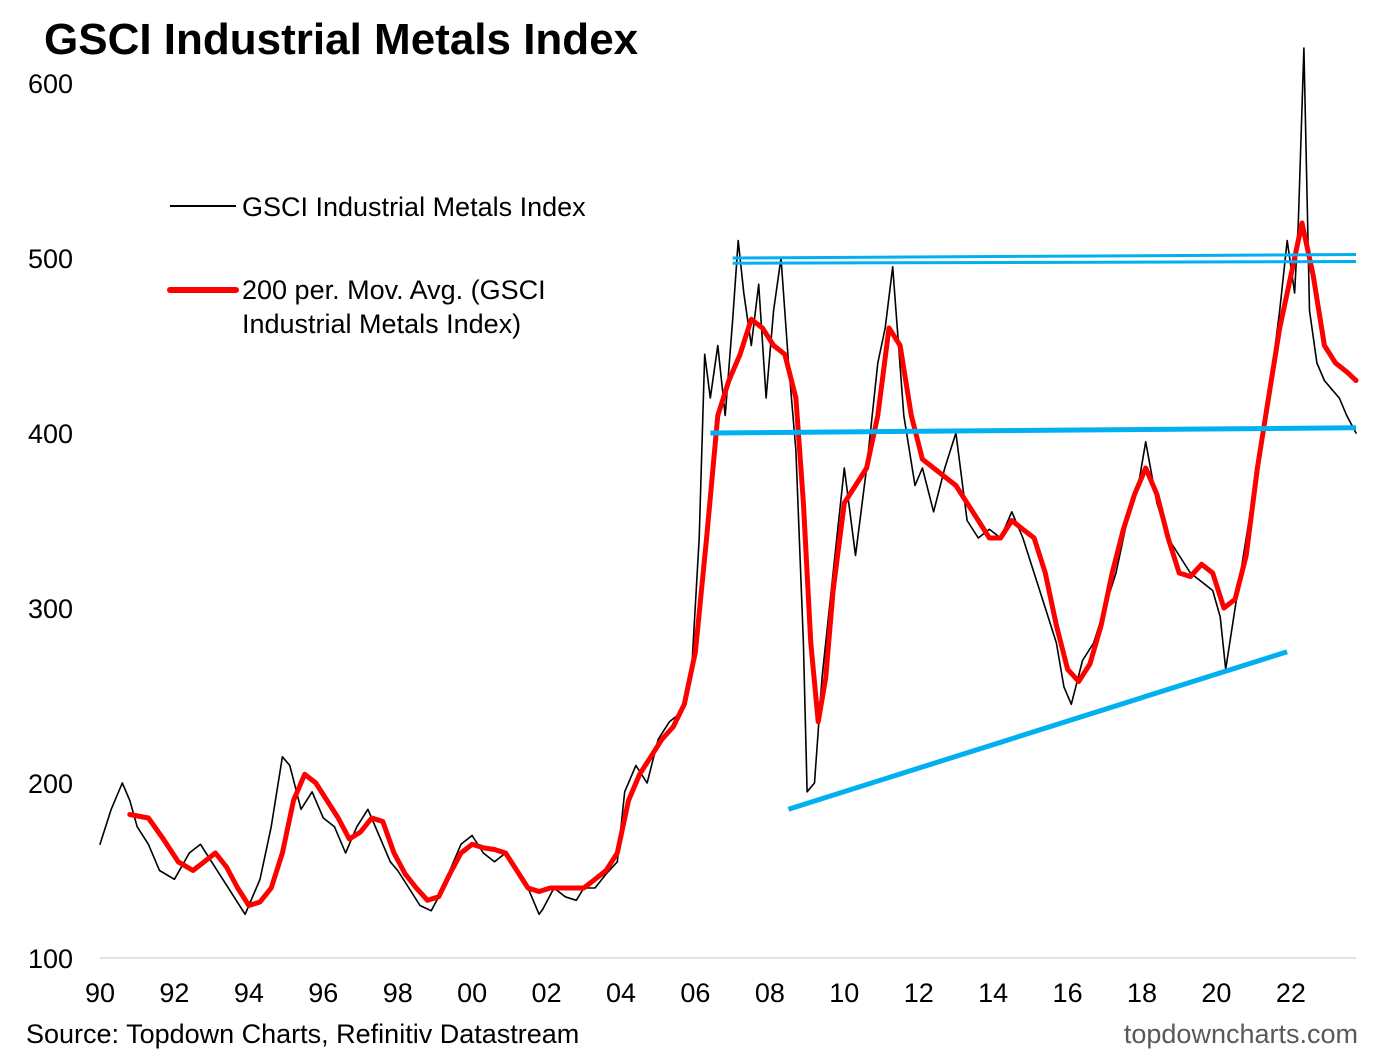  Describe the element at coordinates (50, 959) in the screenshot. I see `y-tick-label: 100` at that location.